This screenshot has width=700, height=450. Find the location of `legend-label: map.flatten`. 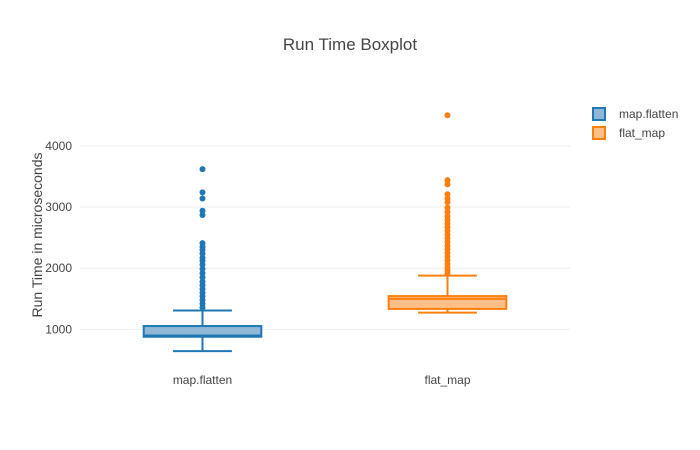

legend-label: map.flatten is located at coordinates (648, 114).